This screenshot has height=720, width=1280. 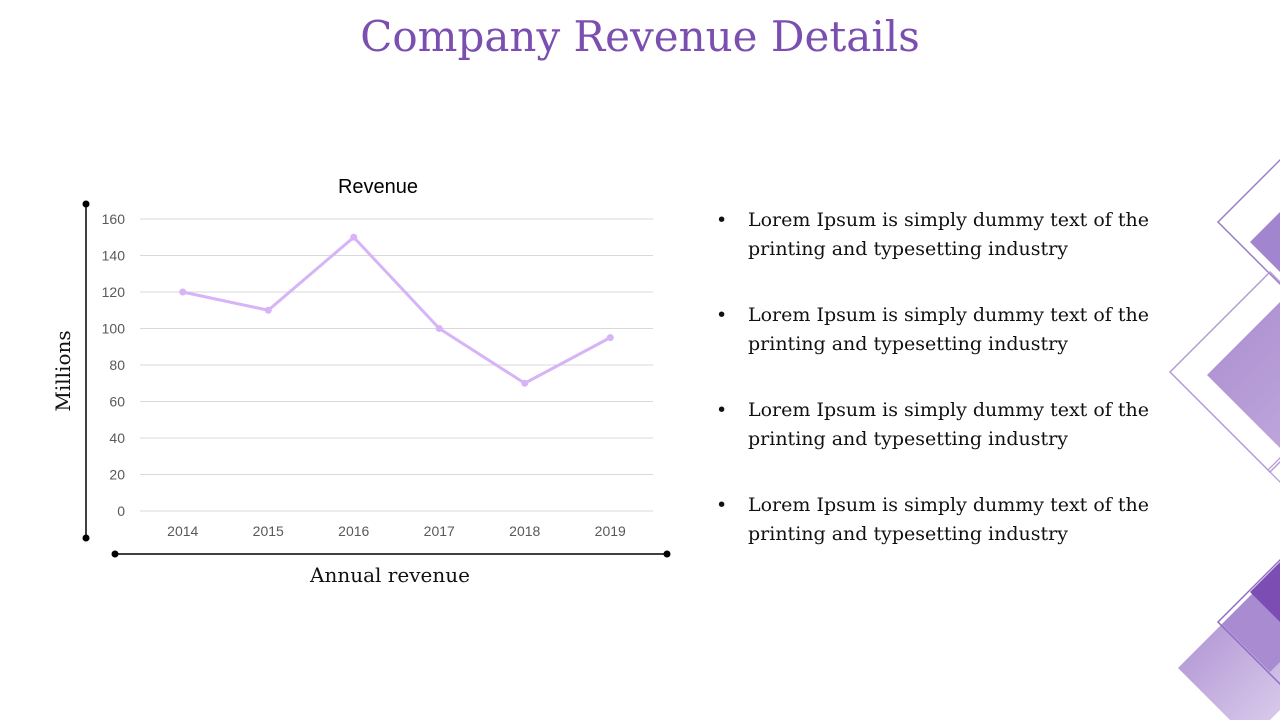 What do you see at coordinates (1248, 222) in the screenshot?
I see `deco-diamond-outline-top` at bounding box center [1248, 222].